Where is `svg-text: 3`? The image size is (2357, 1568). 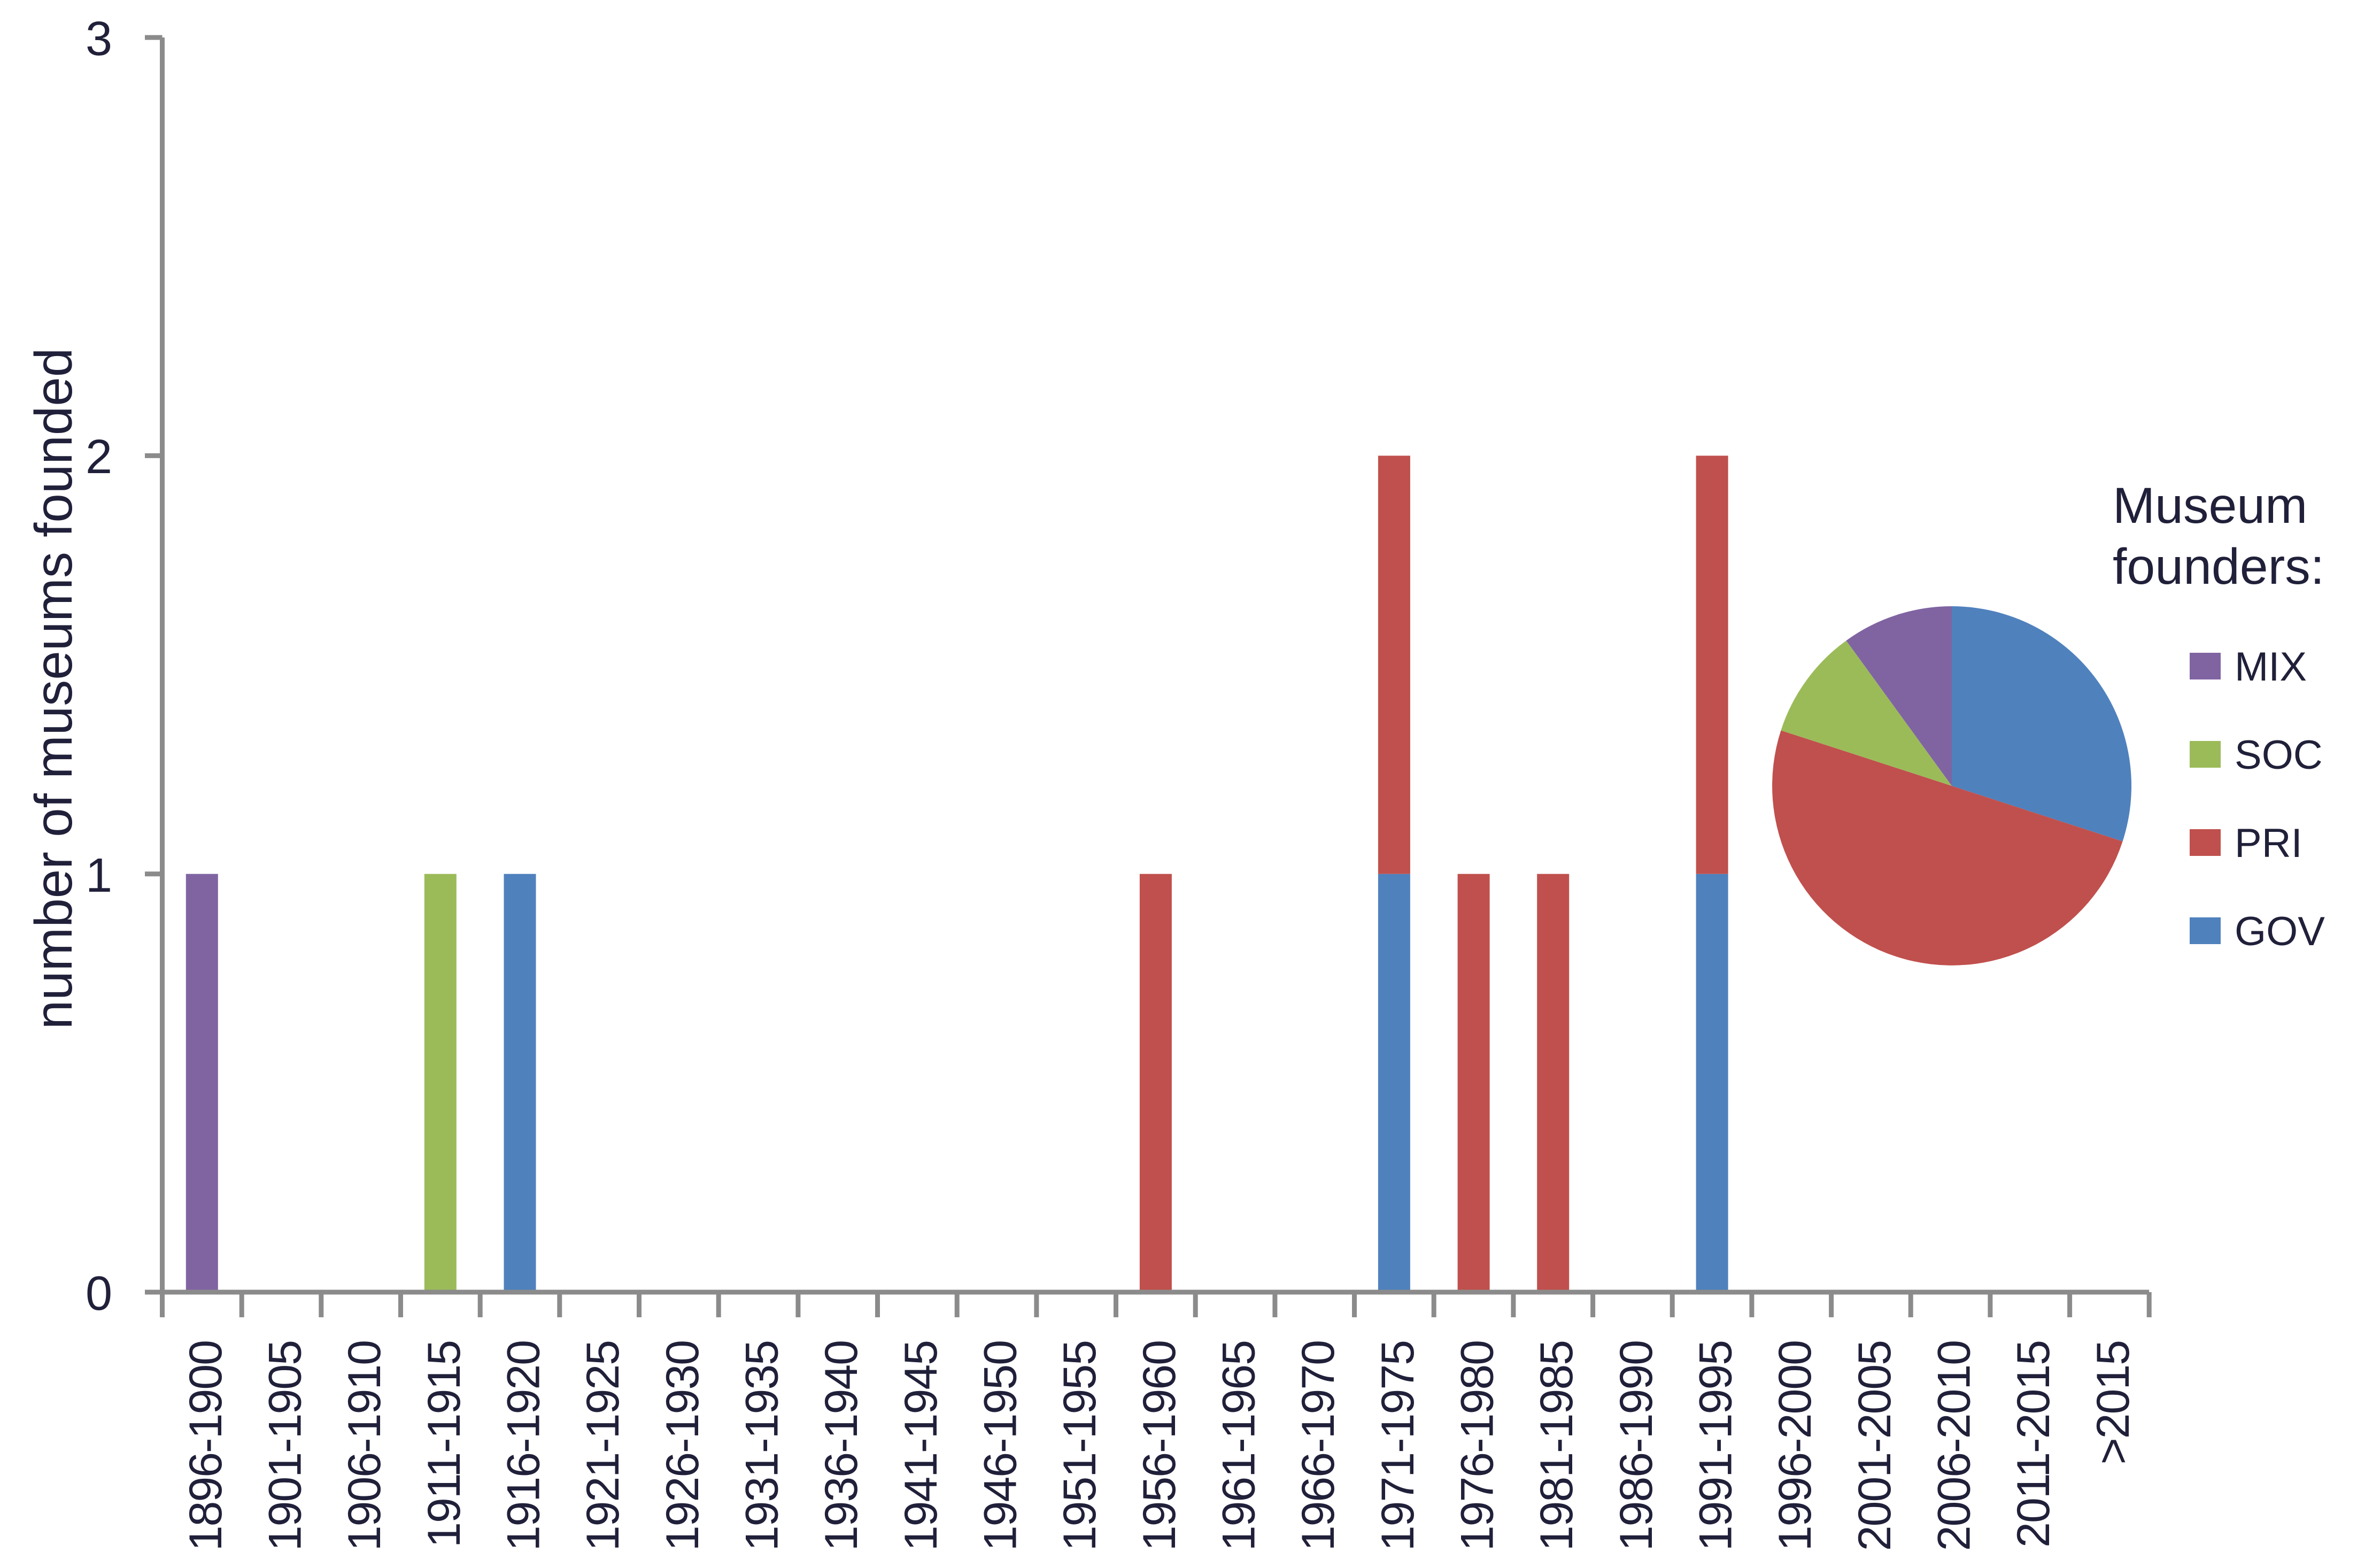
svg-text: 3 is located at coordinates (99, 39).